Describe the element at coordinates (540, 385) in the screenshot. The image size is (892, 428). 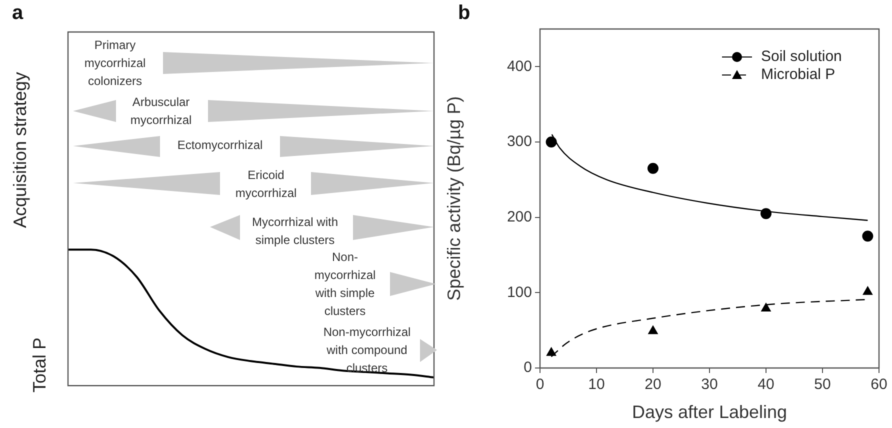
I see `x-tick-label: 0` at that location.